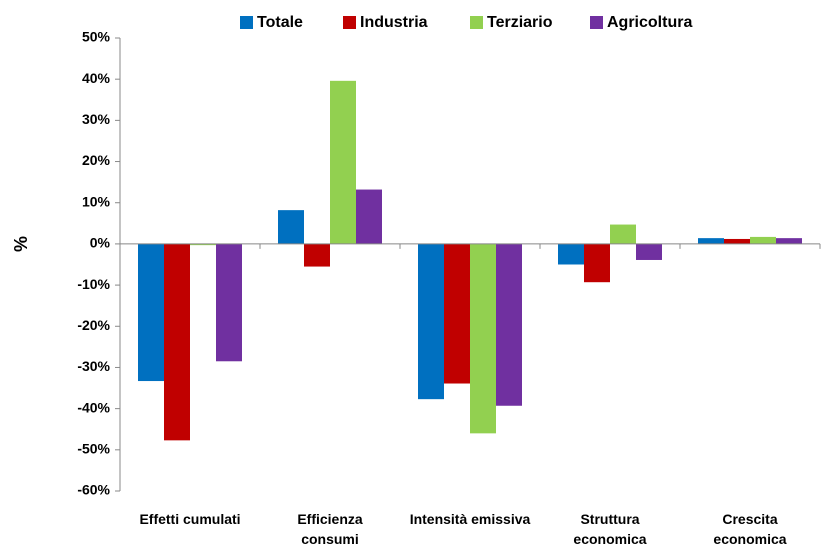 This screenshot has width=830, height=555. What do you see at coordinates (96, 78) in the screenshot?
I see `y-tick-label: 40%` at bounding box center [96, 78].